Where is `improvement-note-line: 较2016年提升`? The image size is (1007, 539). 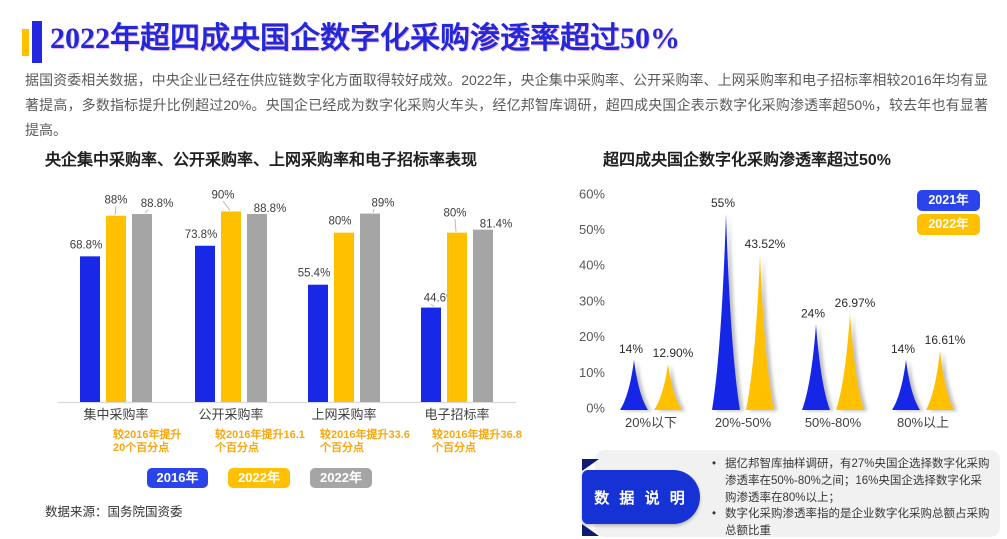
improvement-note-line: 较2016年提升 is located at coordinates (147, 435).